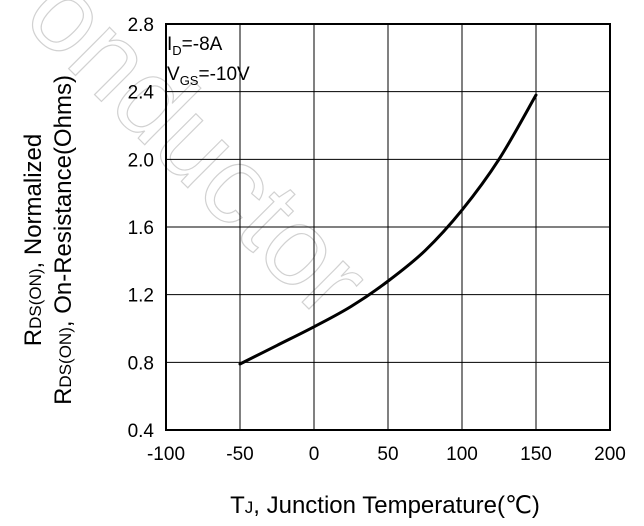 This screenshot has height=526, width=644. I want to click on x-tick-label: -100, so click(166, 454).